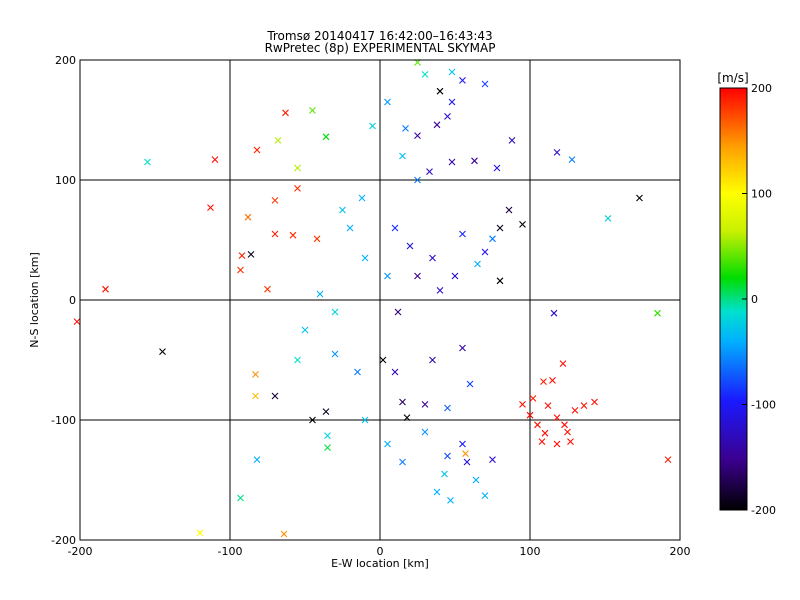  I want to click on chart-subtitle: RwPretec (8p) EXPERIMENTAL SKYMAP, so click(380, 48).